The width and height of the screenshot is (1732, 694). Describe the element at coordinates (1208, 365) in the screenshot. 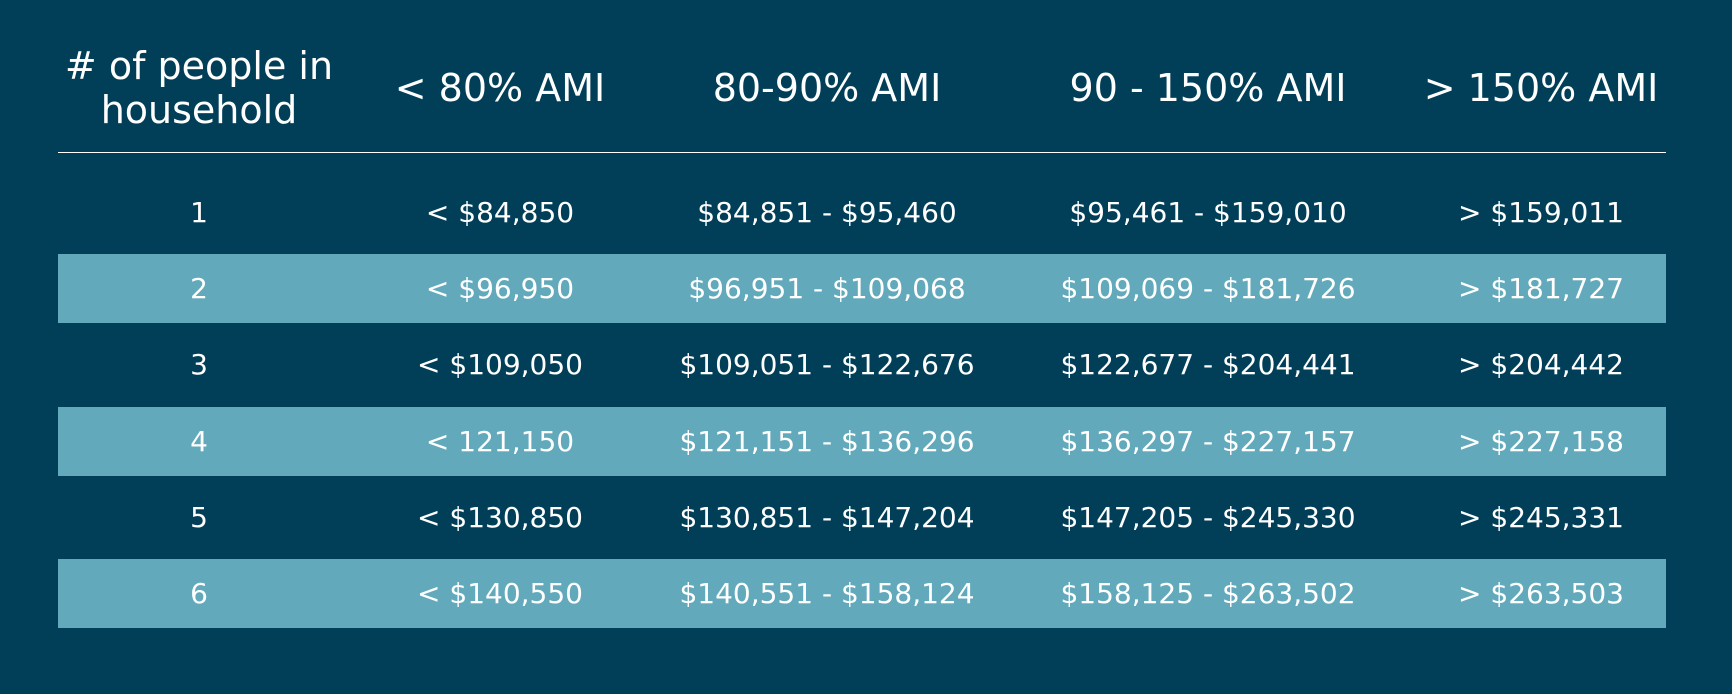

I see `table-cell: $122,677 - $204,441` at that location.